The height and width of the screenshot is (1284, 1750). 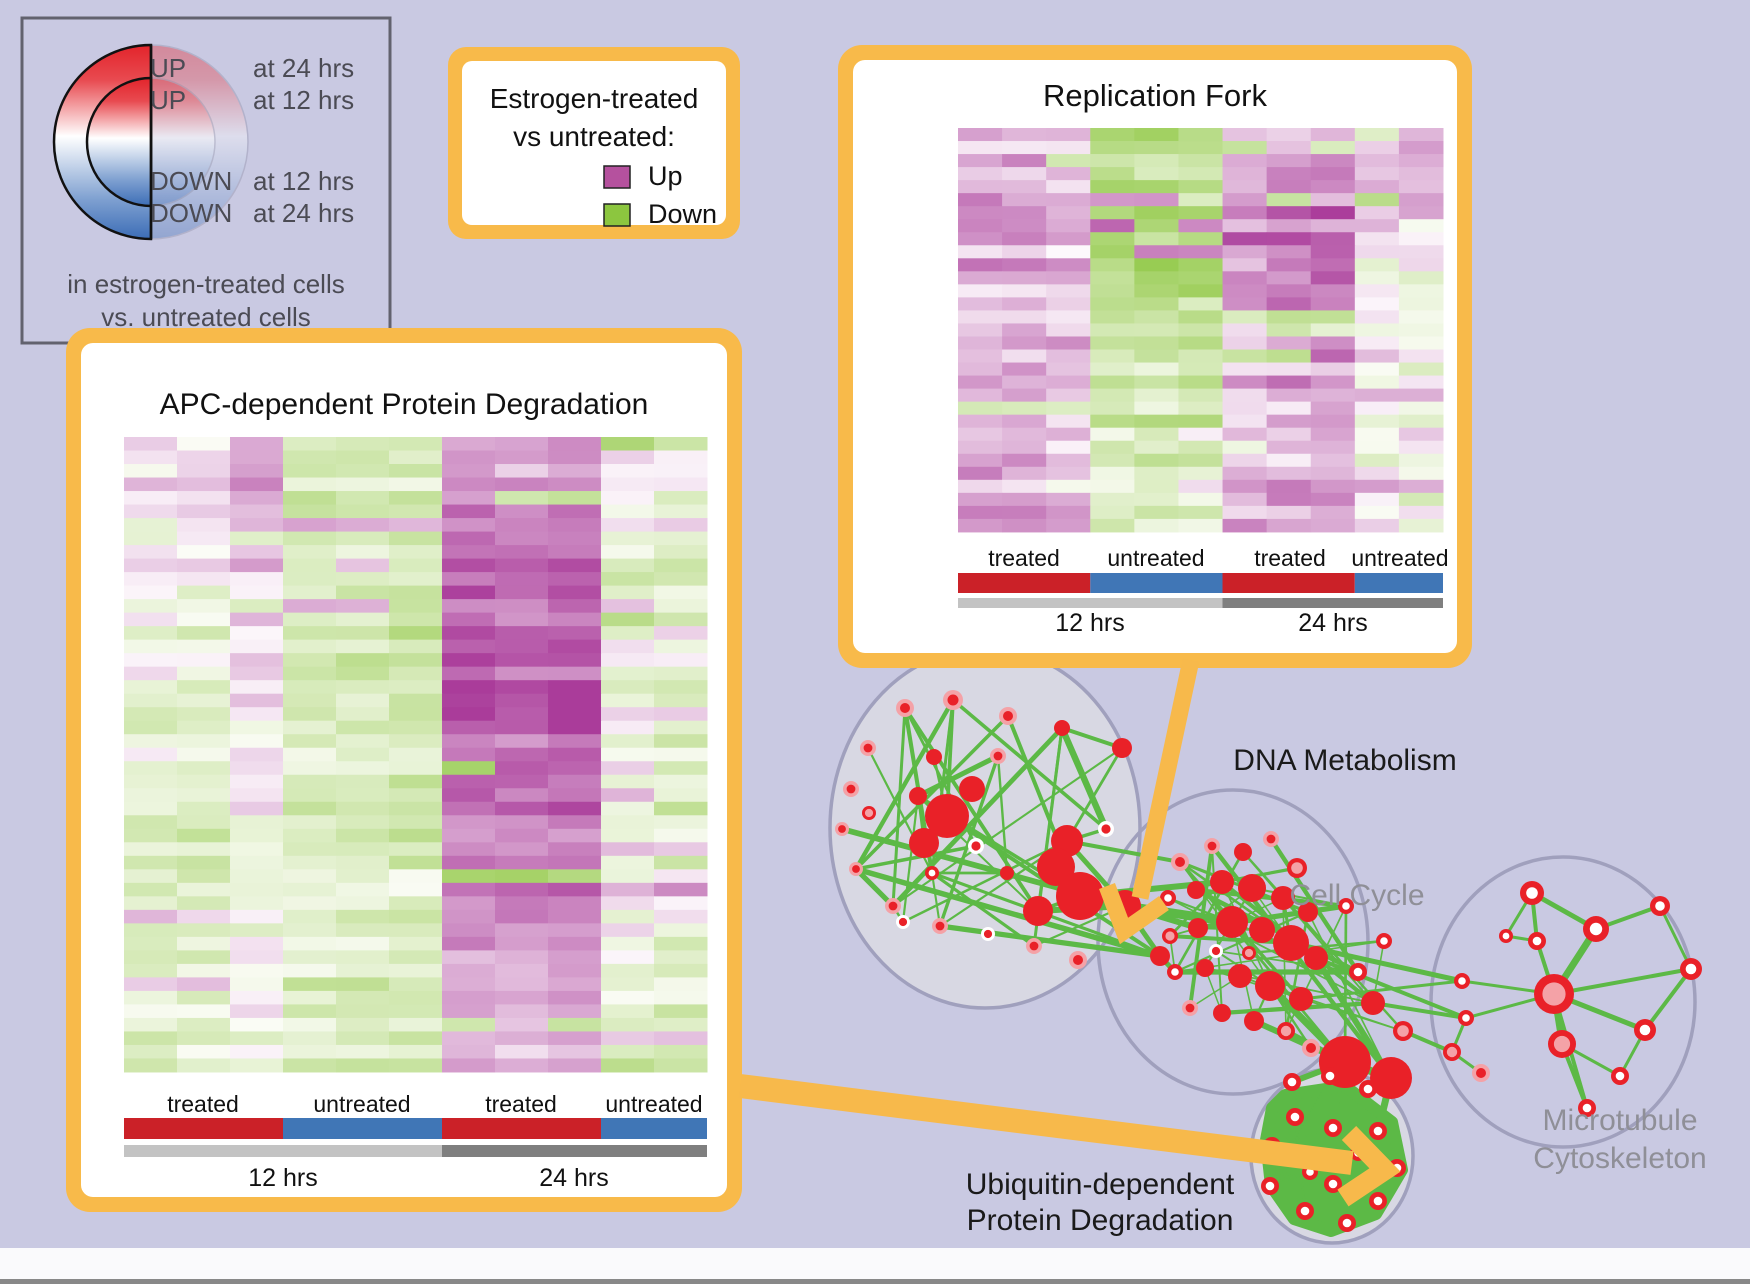 I want to click on condition-bar, so click(x=1288, y=583).